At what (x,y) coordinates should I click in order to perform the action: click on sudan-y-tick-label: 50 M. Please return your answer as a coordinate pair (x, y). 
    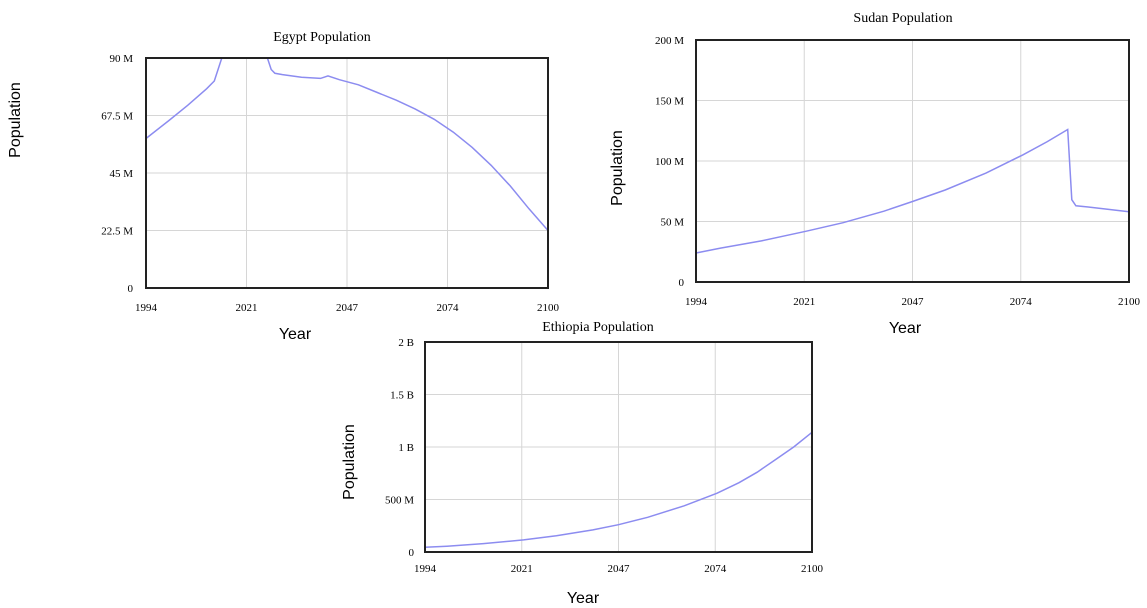
    Looking at the image, I should click on (672, 223).